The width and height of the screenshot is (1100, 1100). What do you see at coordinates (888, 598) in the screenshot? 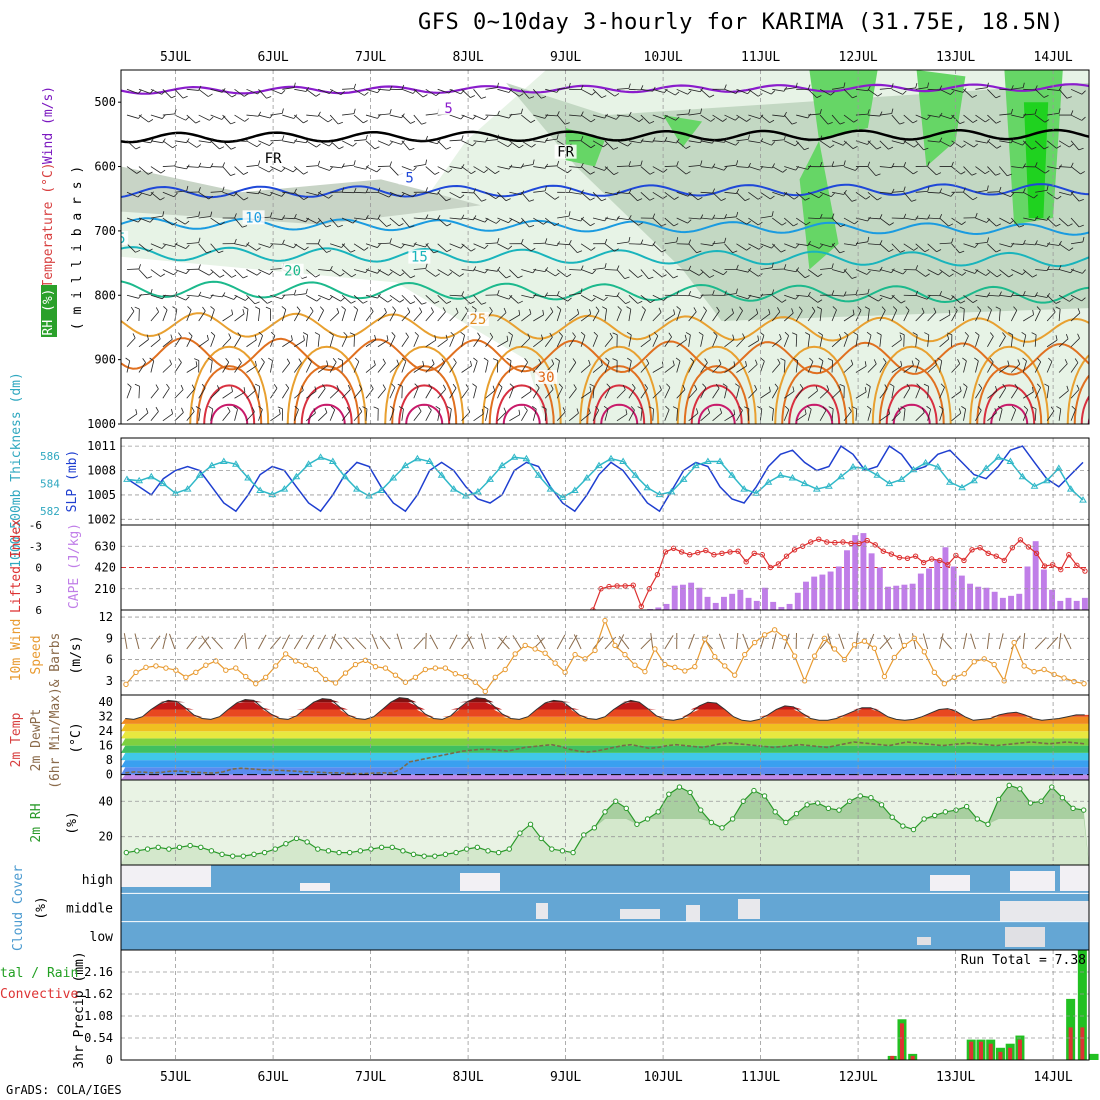
I see `cape-bar` at bounding box center [888, 598].